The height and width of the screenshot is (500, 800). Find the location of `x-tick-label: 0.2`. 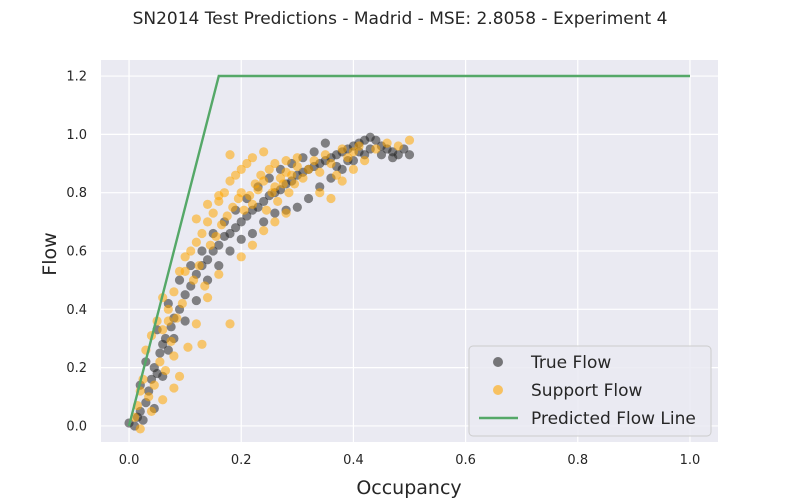

x-tick-label: 0.2 is located at coordinates (241, 460).